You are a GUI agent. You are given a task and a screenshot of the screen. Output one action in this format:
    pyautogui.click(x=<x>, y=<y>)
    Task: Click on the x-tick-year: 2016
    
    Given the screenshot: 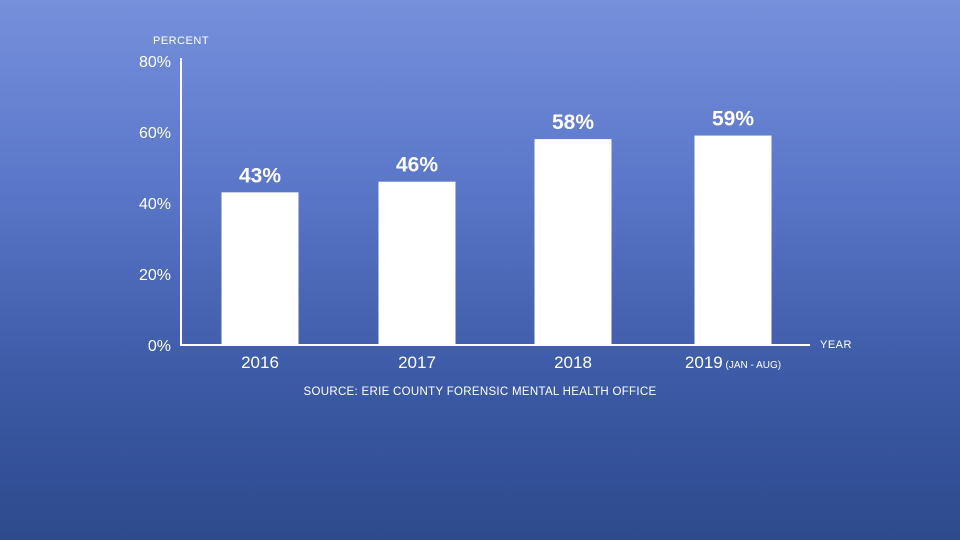 What is the action you would take?
    pyautogui.click(x=260, y=362)
    